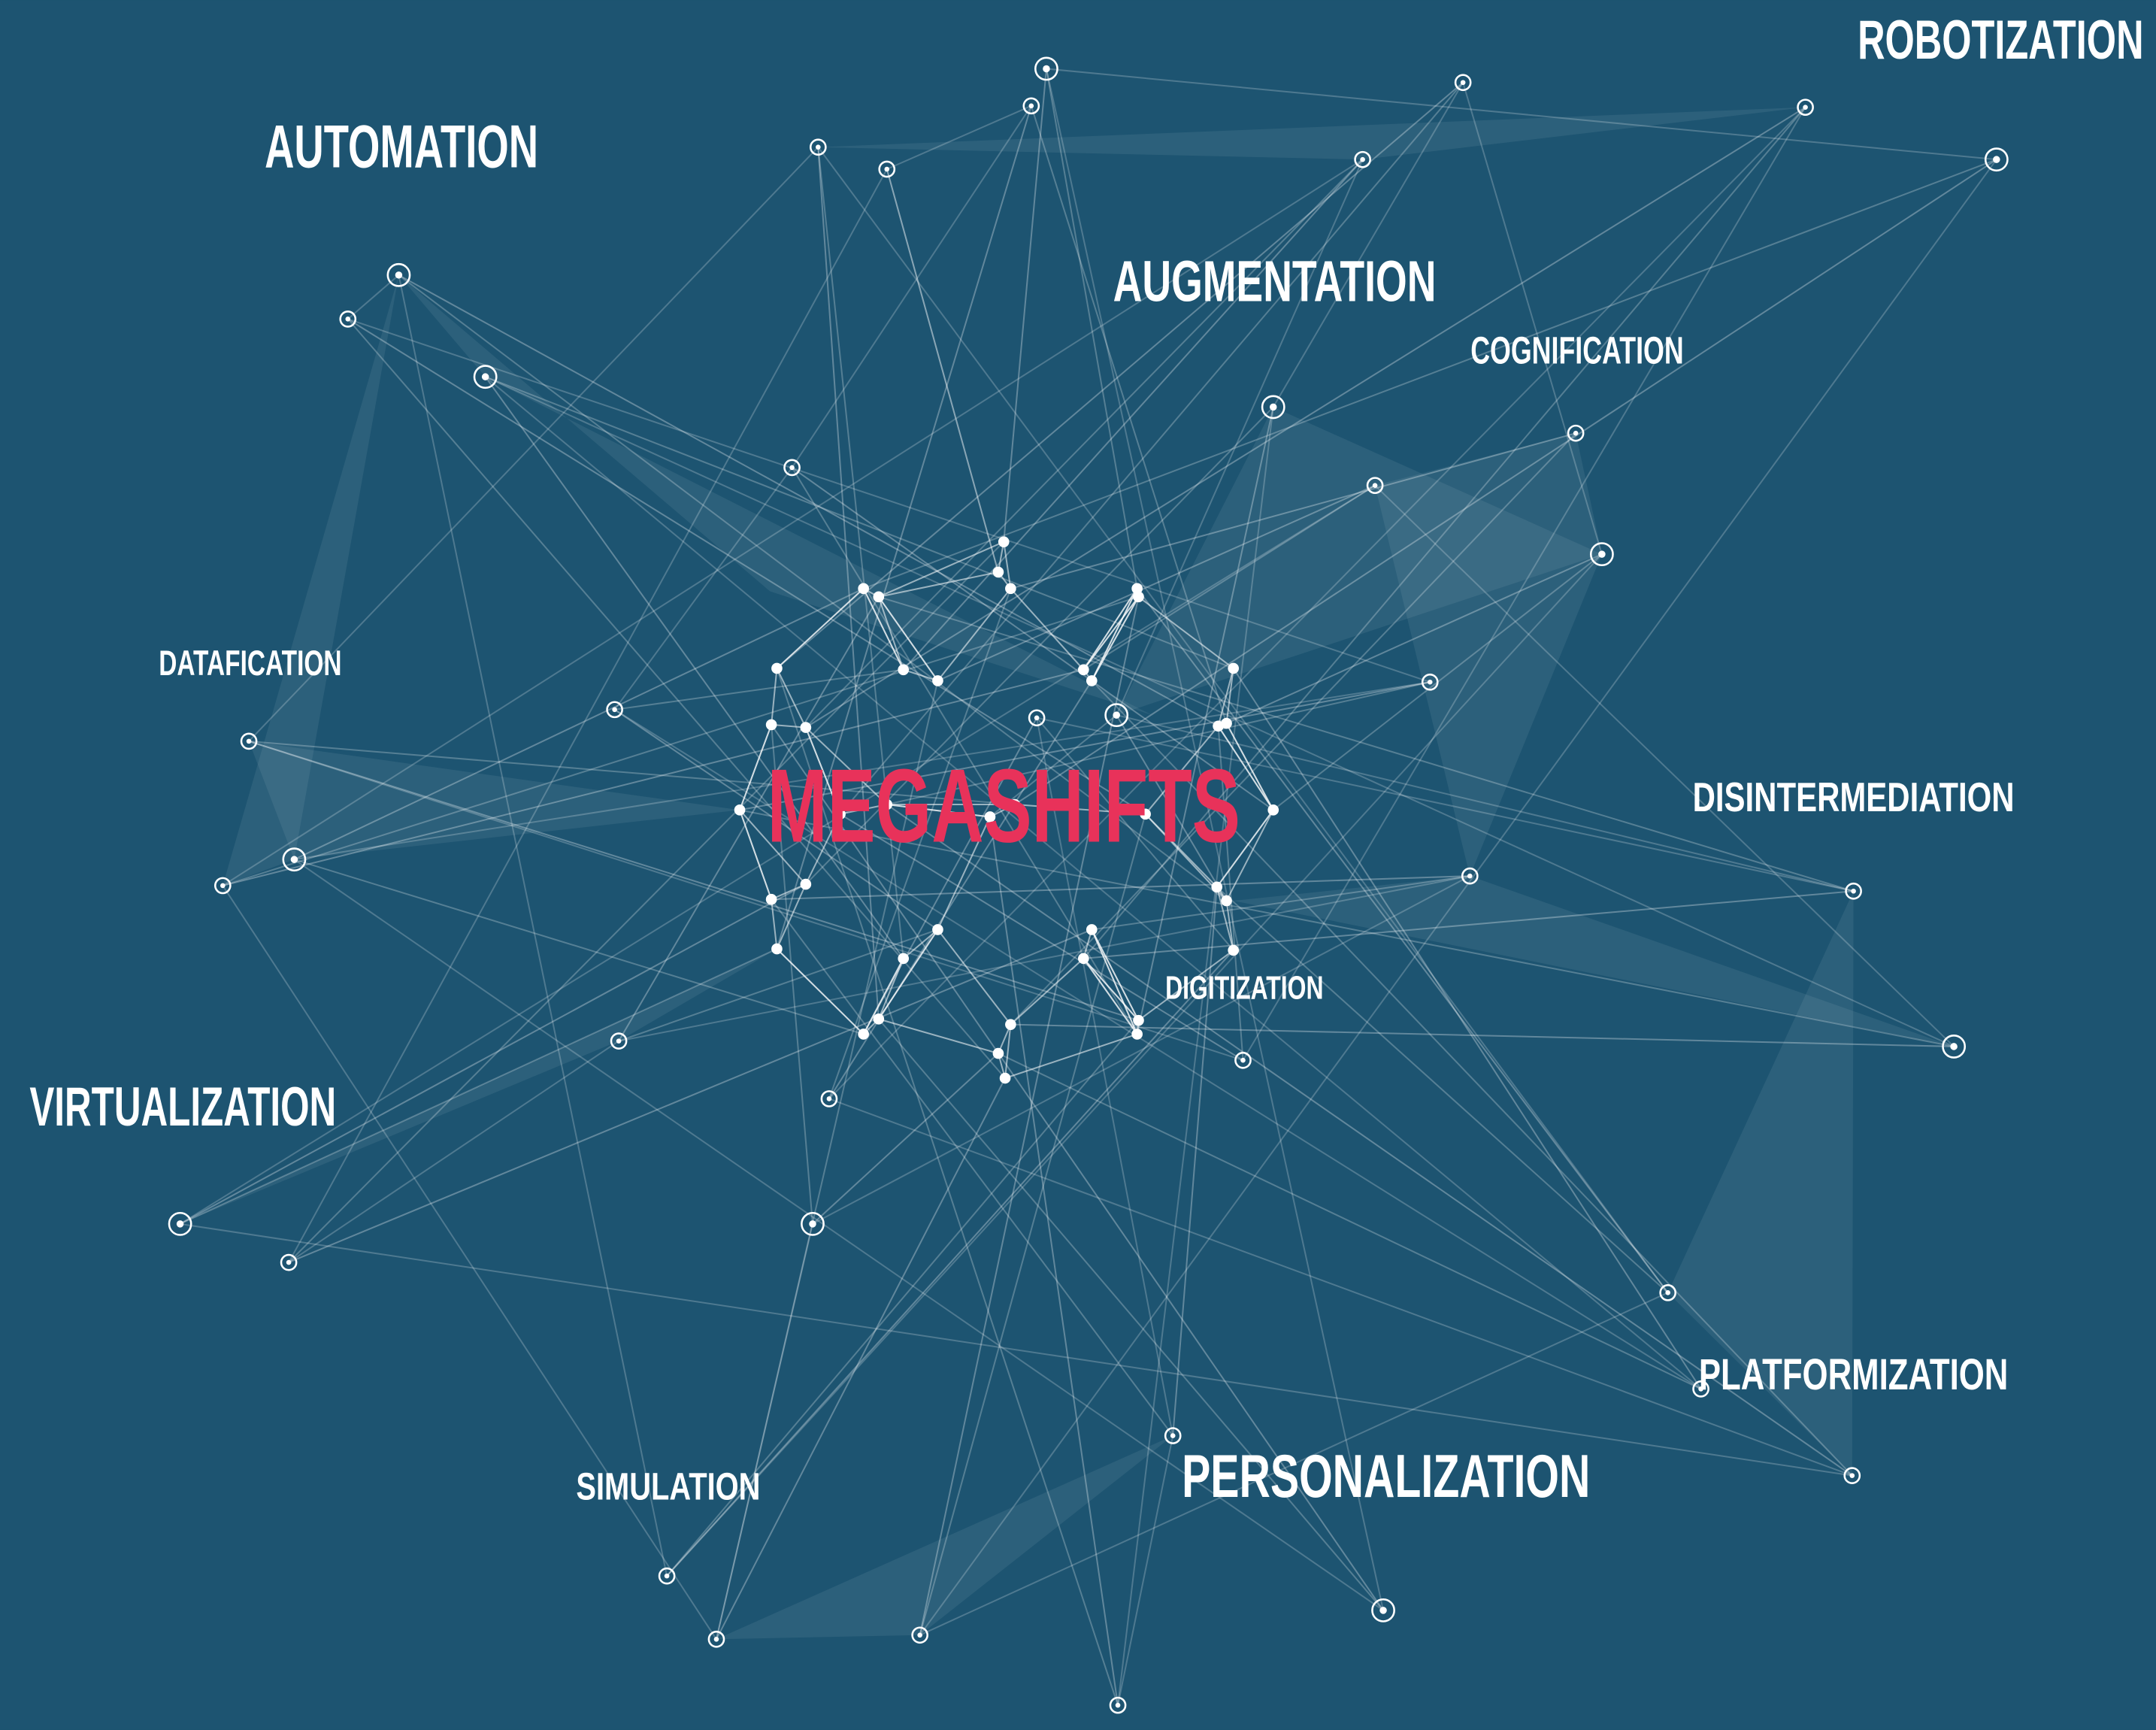  Describe the element at coordinates (401, 146) in the screenshot. I see `shift-label: AUTOMATION` at that location.